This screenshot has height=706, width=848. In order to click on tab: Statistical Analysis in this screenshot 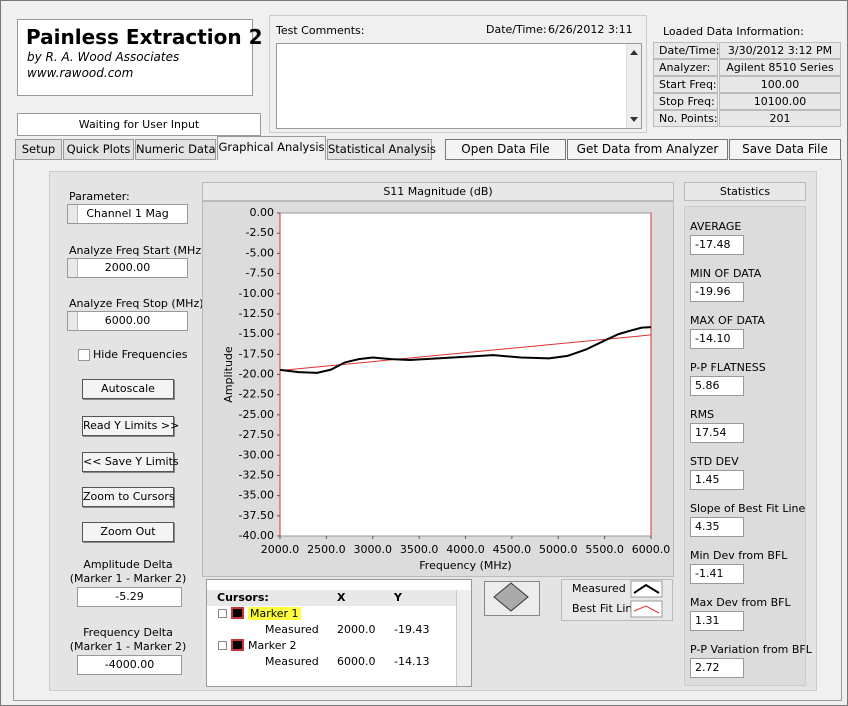, I will do `click(381, 149)`.